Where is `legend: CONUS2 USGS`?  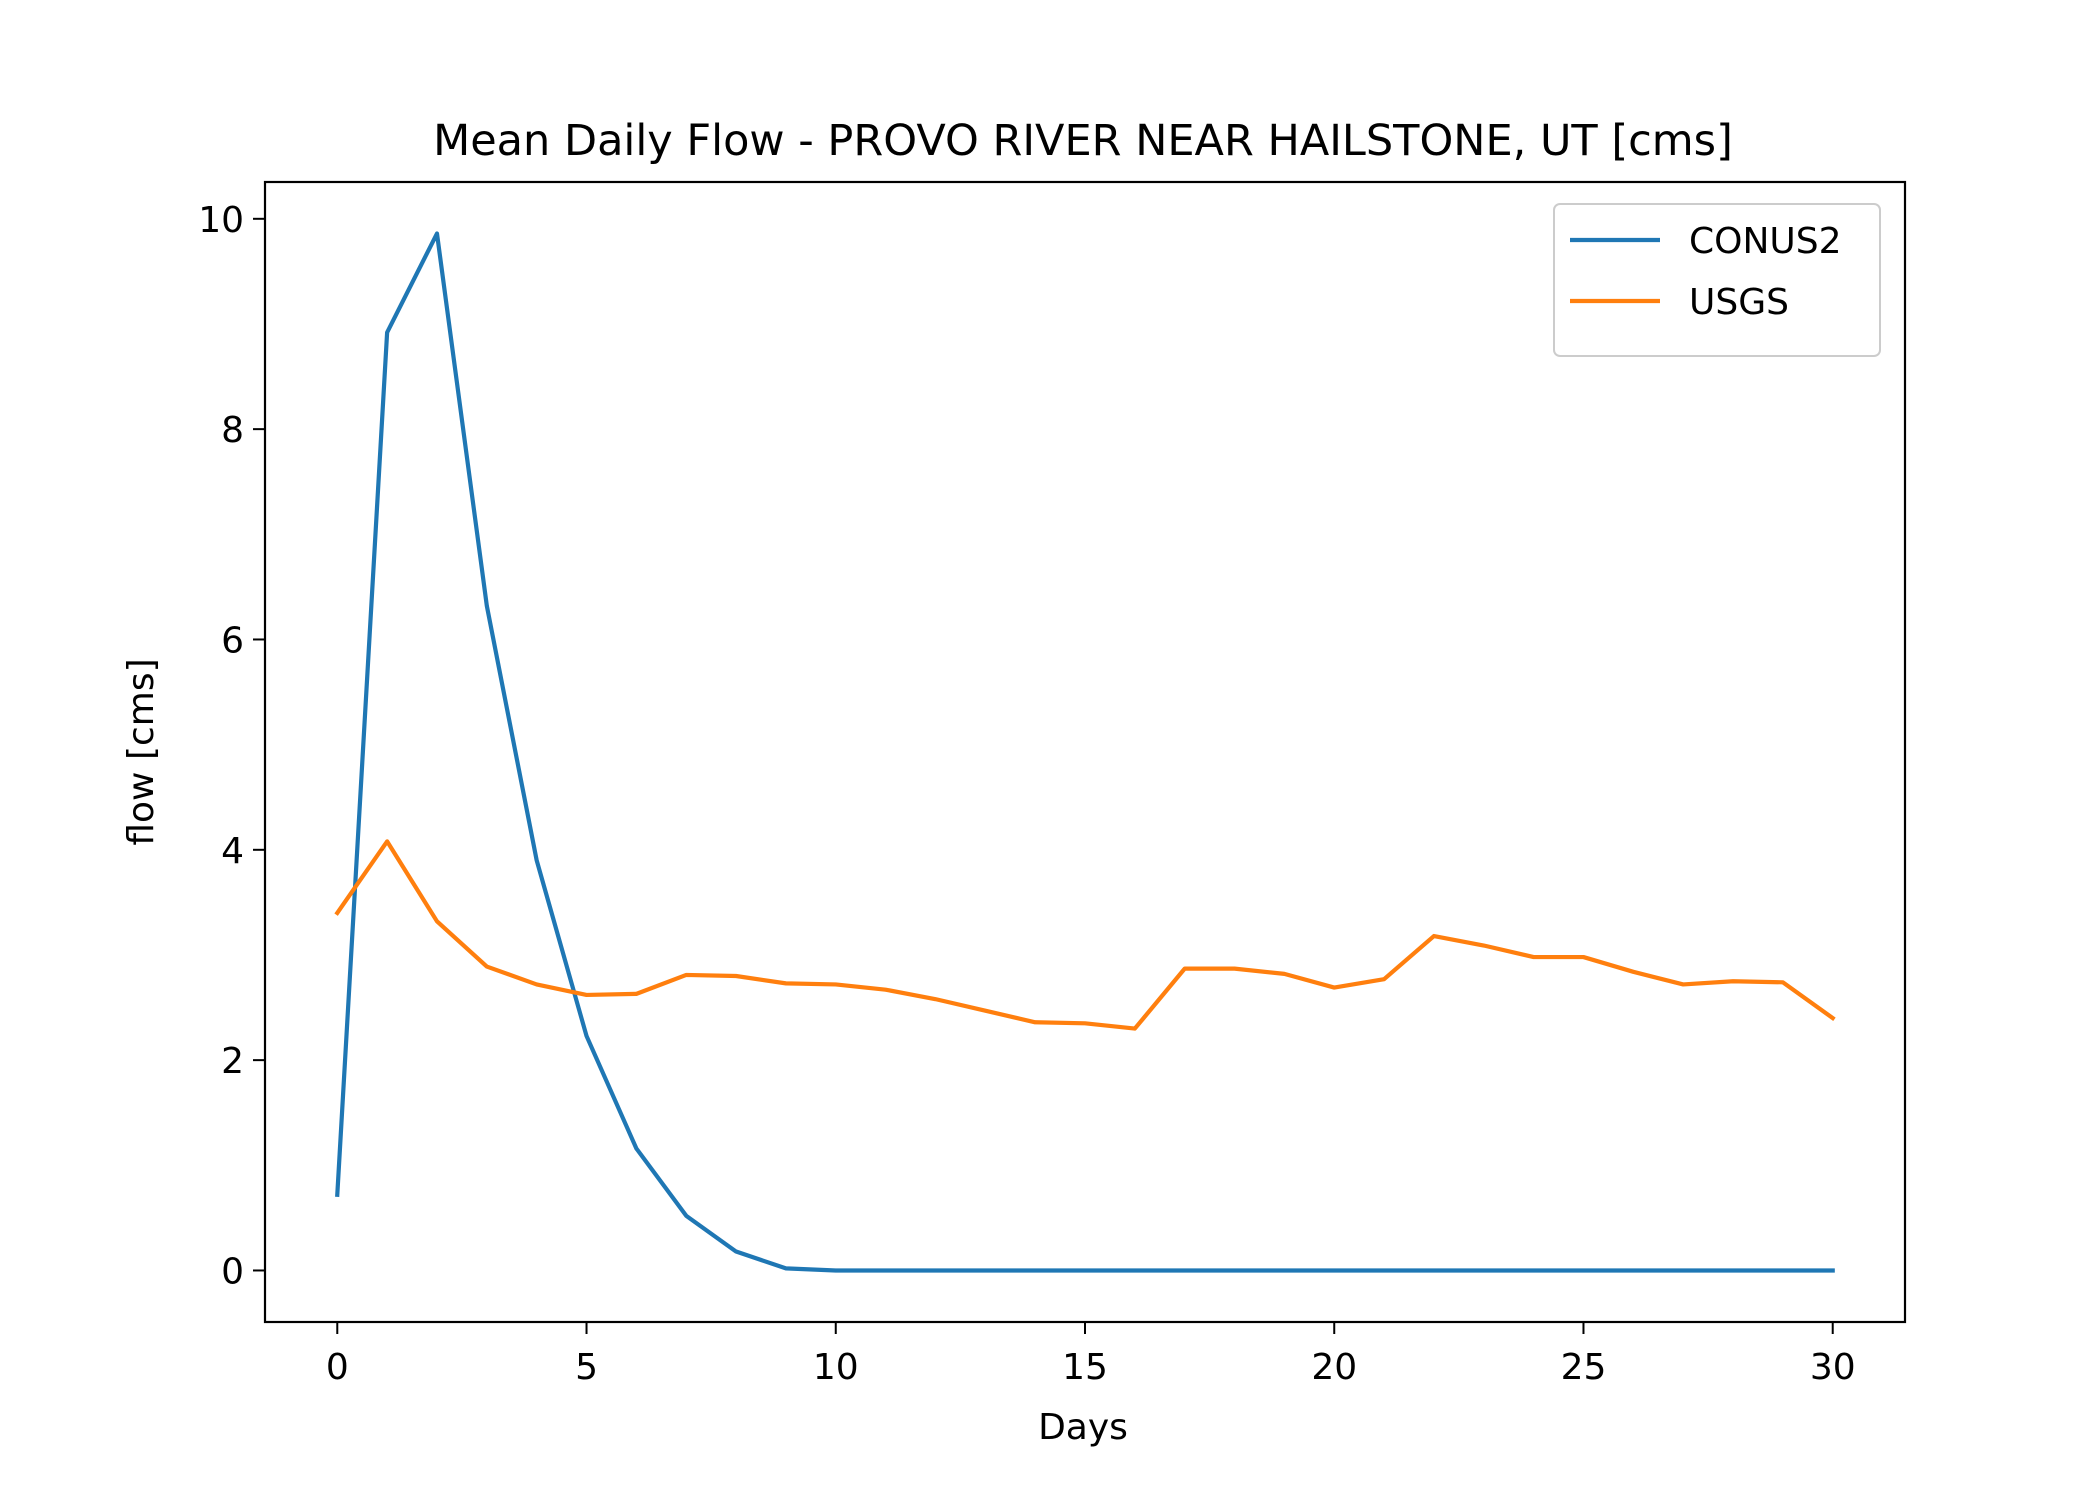
legend: CONUS2 USGS is located at coordinates (1717, 280).